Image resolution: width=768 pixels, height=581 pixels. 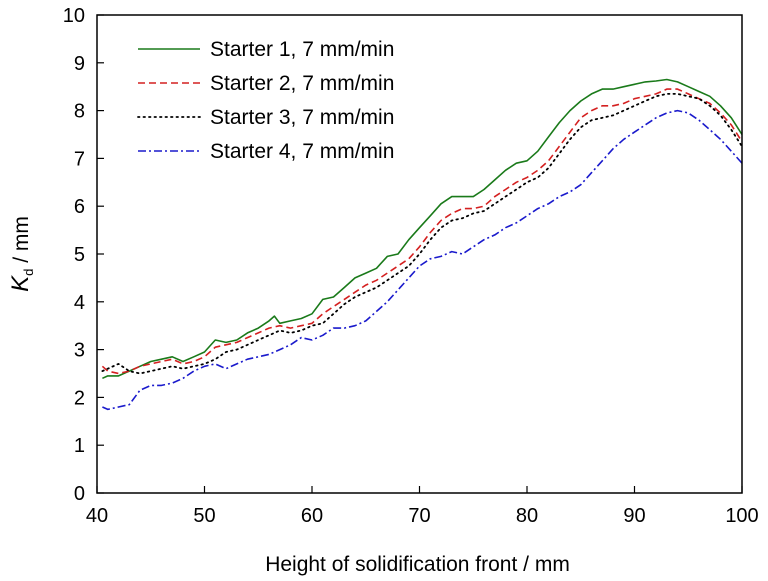 I want to click on legend-label-2: Starter 2, 7 mm/min, so click(x=302, y=83).